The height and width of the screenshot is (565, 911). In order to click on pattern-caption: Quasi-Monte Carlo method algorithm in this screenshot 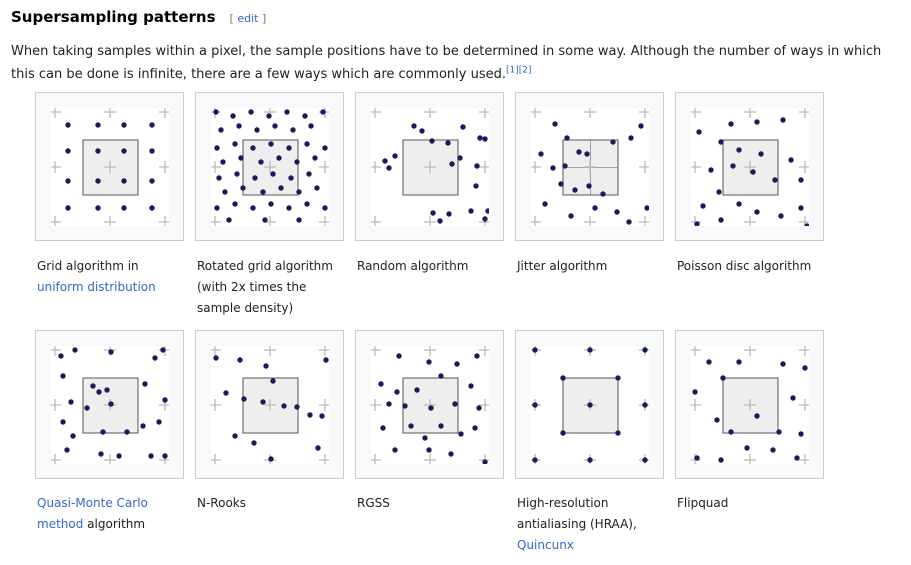, I will do `click(112, 514)`.